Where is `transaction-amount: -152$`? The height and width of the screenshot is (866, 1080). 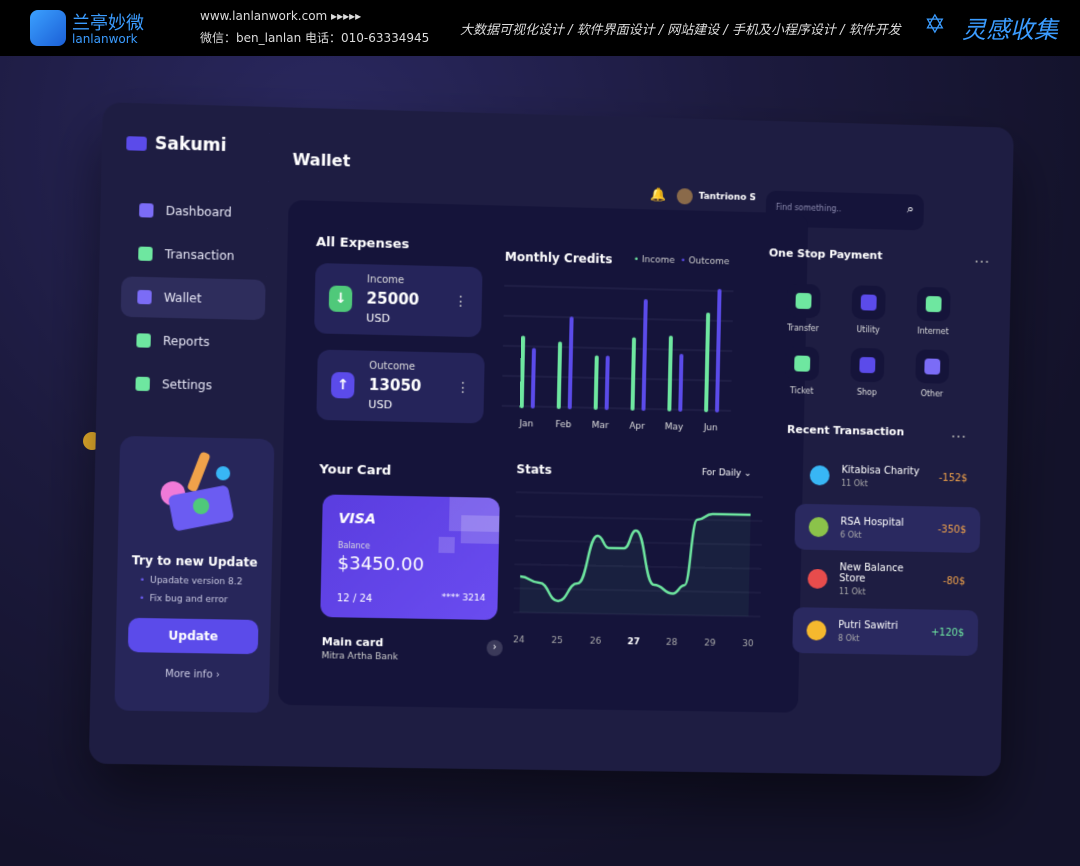 transaction-amount: -152$ is located at coordinates (953, 478).